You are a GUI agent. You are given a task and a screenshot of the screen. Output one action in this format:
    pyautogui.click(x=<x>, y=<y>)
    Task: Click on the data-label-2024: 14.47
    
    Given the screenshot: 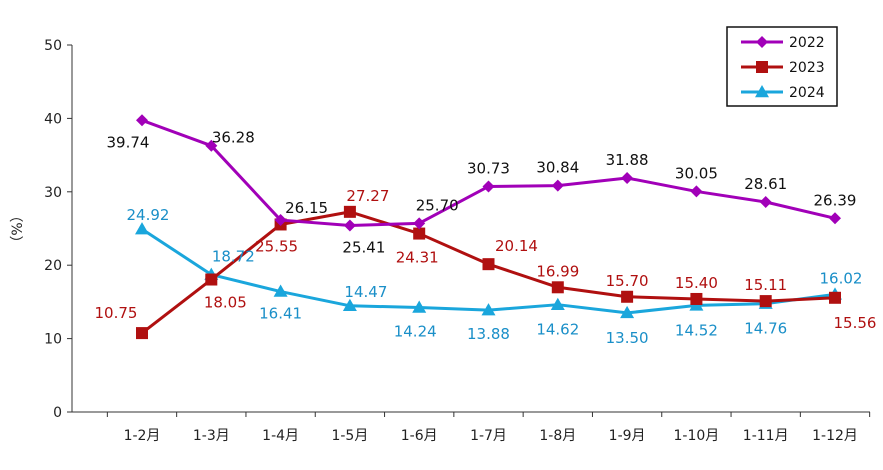 What is the action you would take?
    pyautogui.click(x=365, y=292)
    